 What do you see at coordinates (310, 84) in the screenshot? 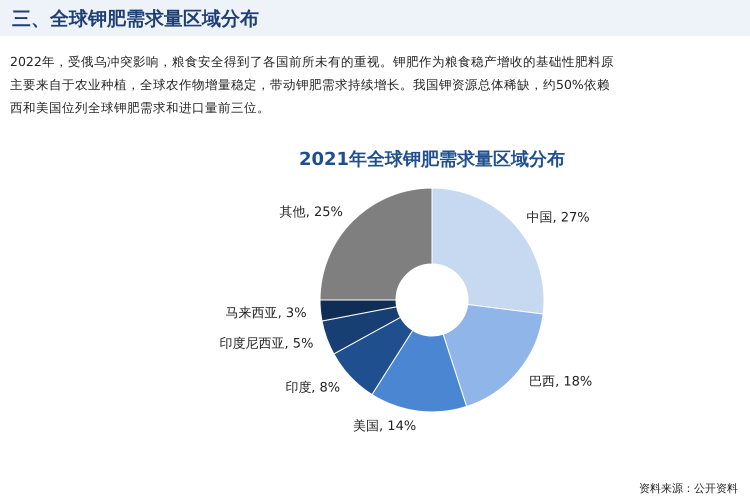
I see `text: 主要来自于农业种植，全球农作物增量稳定，带动钾肥需求持续增长。我国钾资源总体稀缺，约50%依赖` at bounding box center [310, 84].